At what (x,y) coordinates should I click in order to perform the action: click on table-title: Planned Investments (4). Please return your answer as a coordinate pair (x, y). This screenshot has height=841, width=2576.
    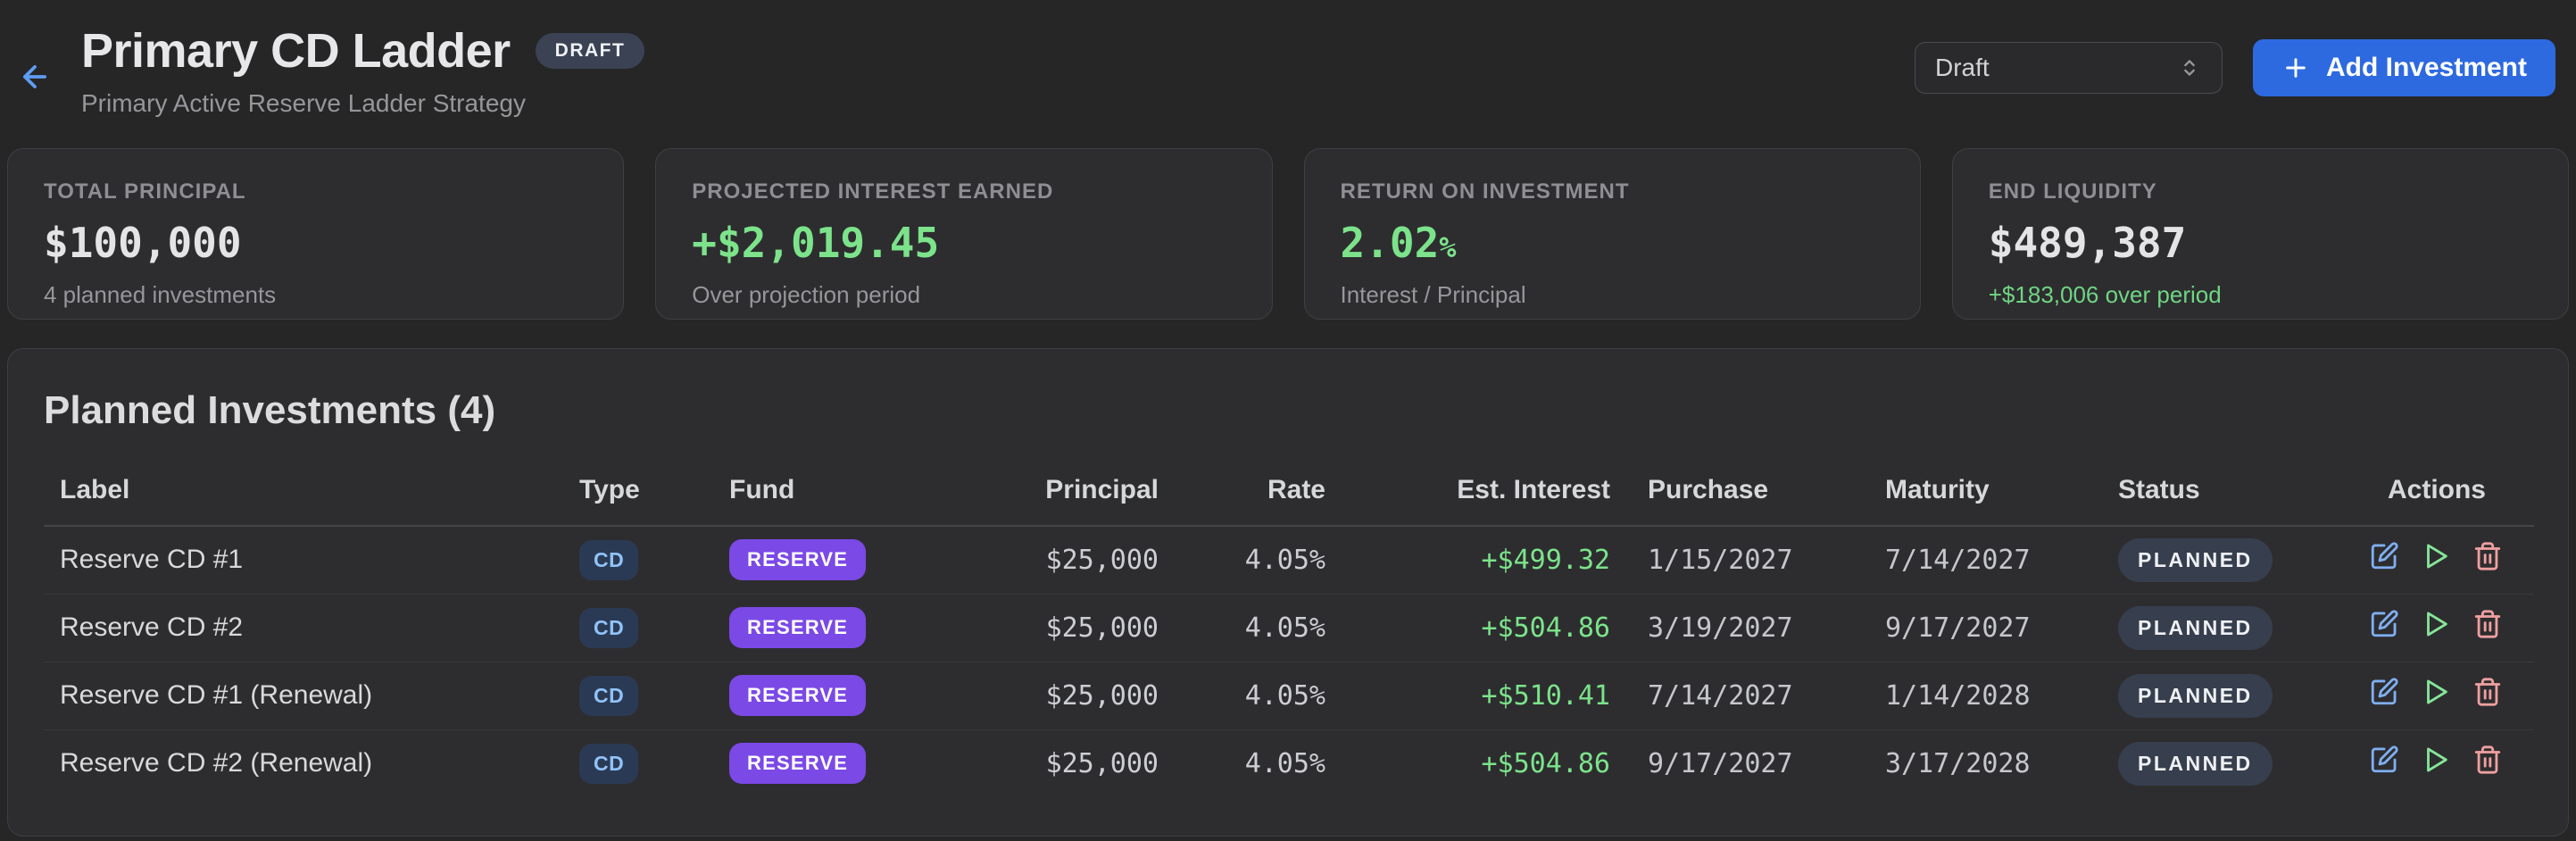
    Looking at the image, I should click on (270, 410).